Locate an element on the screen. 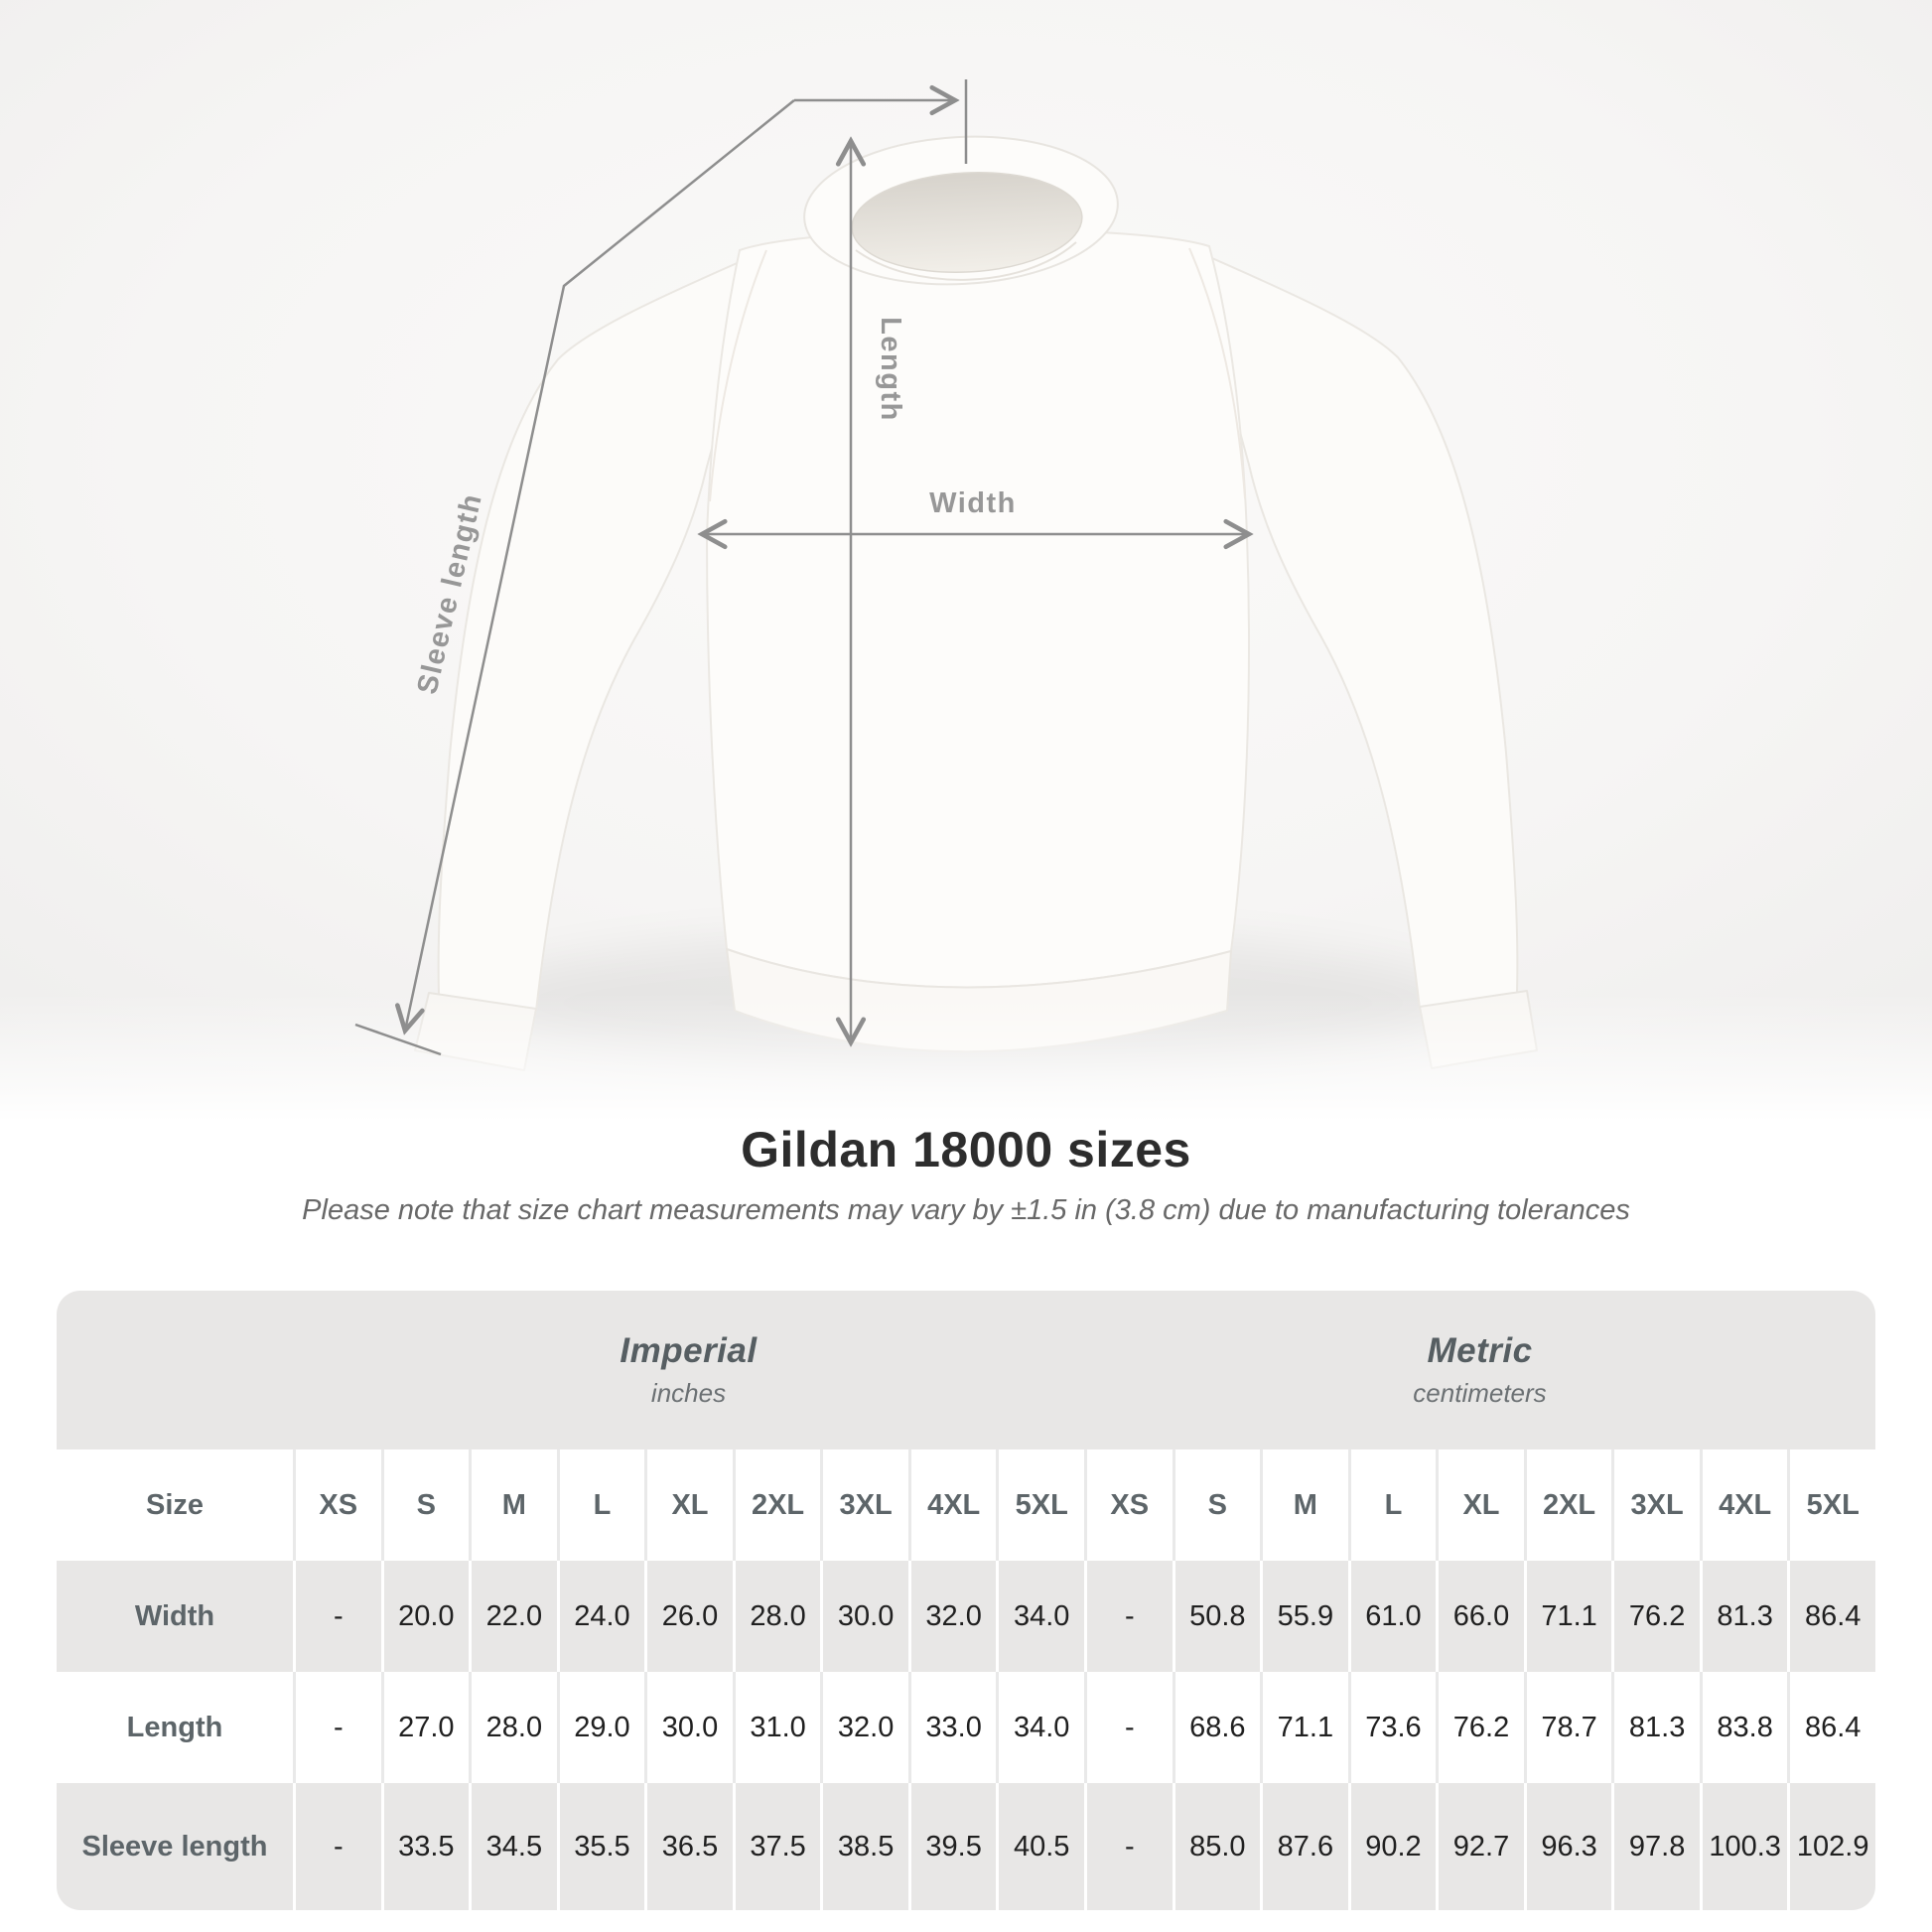 The width and height of the screenshot is (1932, 1932). table-cell: 40.5 is located at coordinates (1040, 1847).